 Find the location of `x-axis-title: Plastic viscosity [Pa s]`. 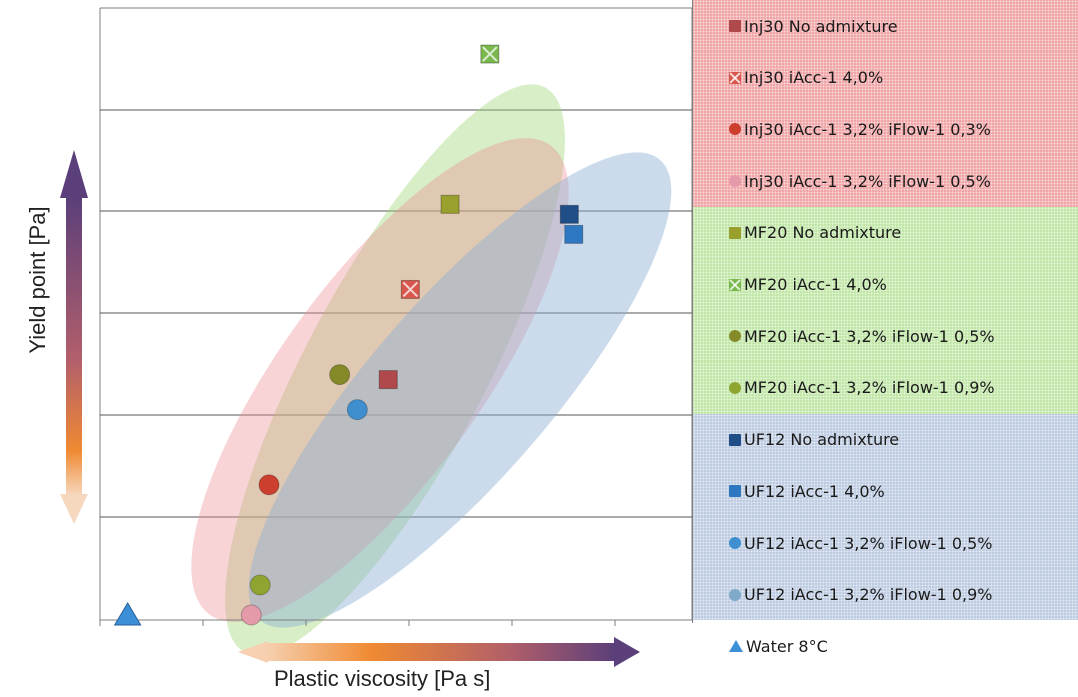

x-axis-title: Plastic viscosity [Pa s] is located at coordinates (382, 678).